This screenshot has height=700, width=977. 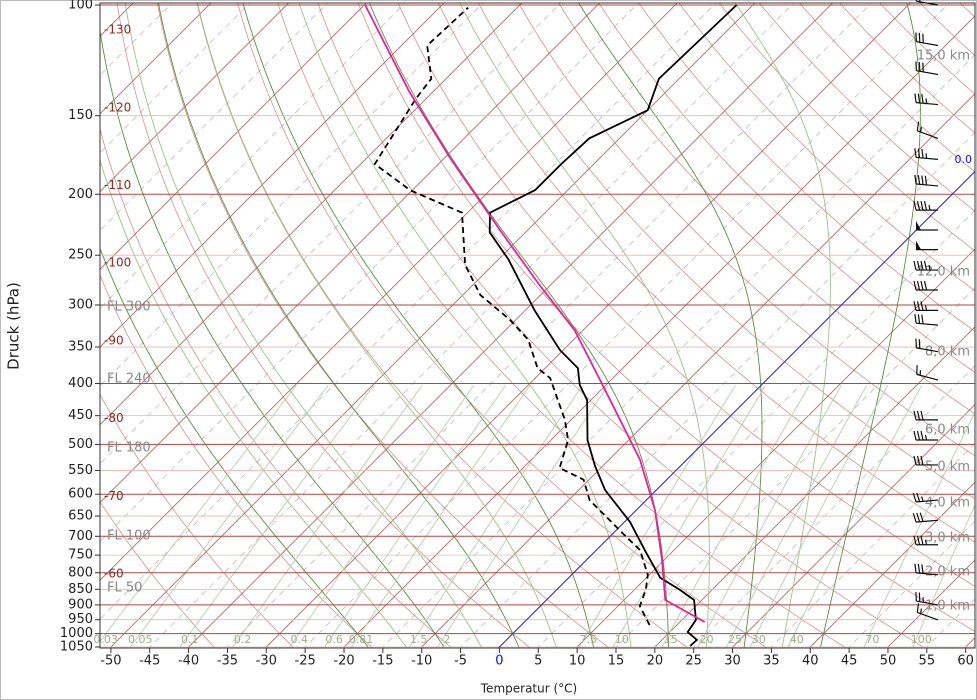 I want to click on isotherm-label: -120, so click(x=117, y=107).